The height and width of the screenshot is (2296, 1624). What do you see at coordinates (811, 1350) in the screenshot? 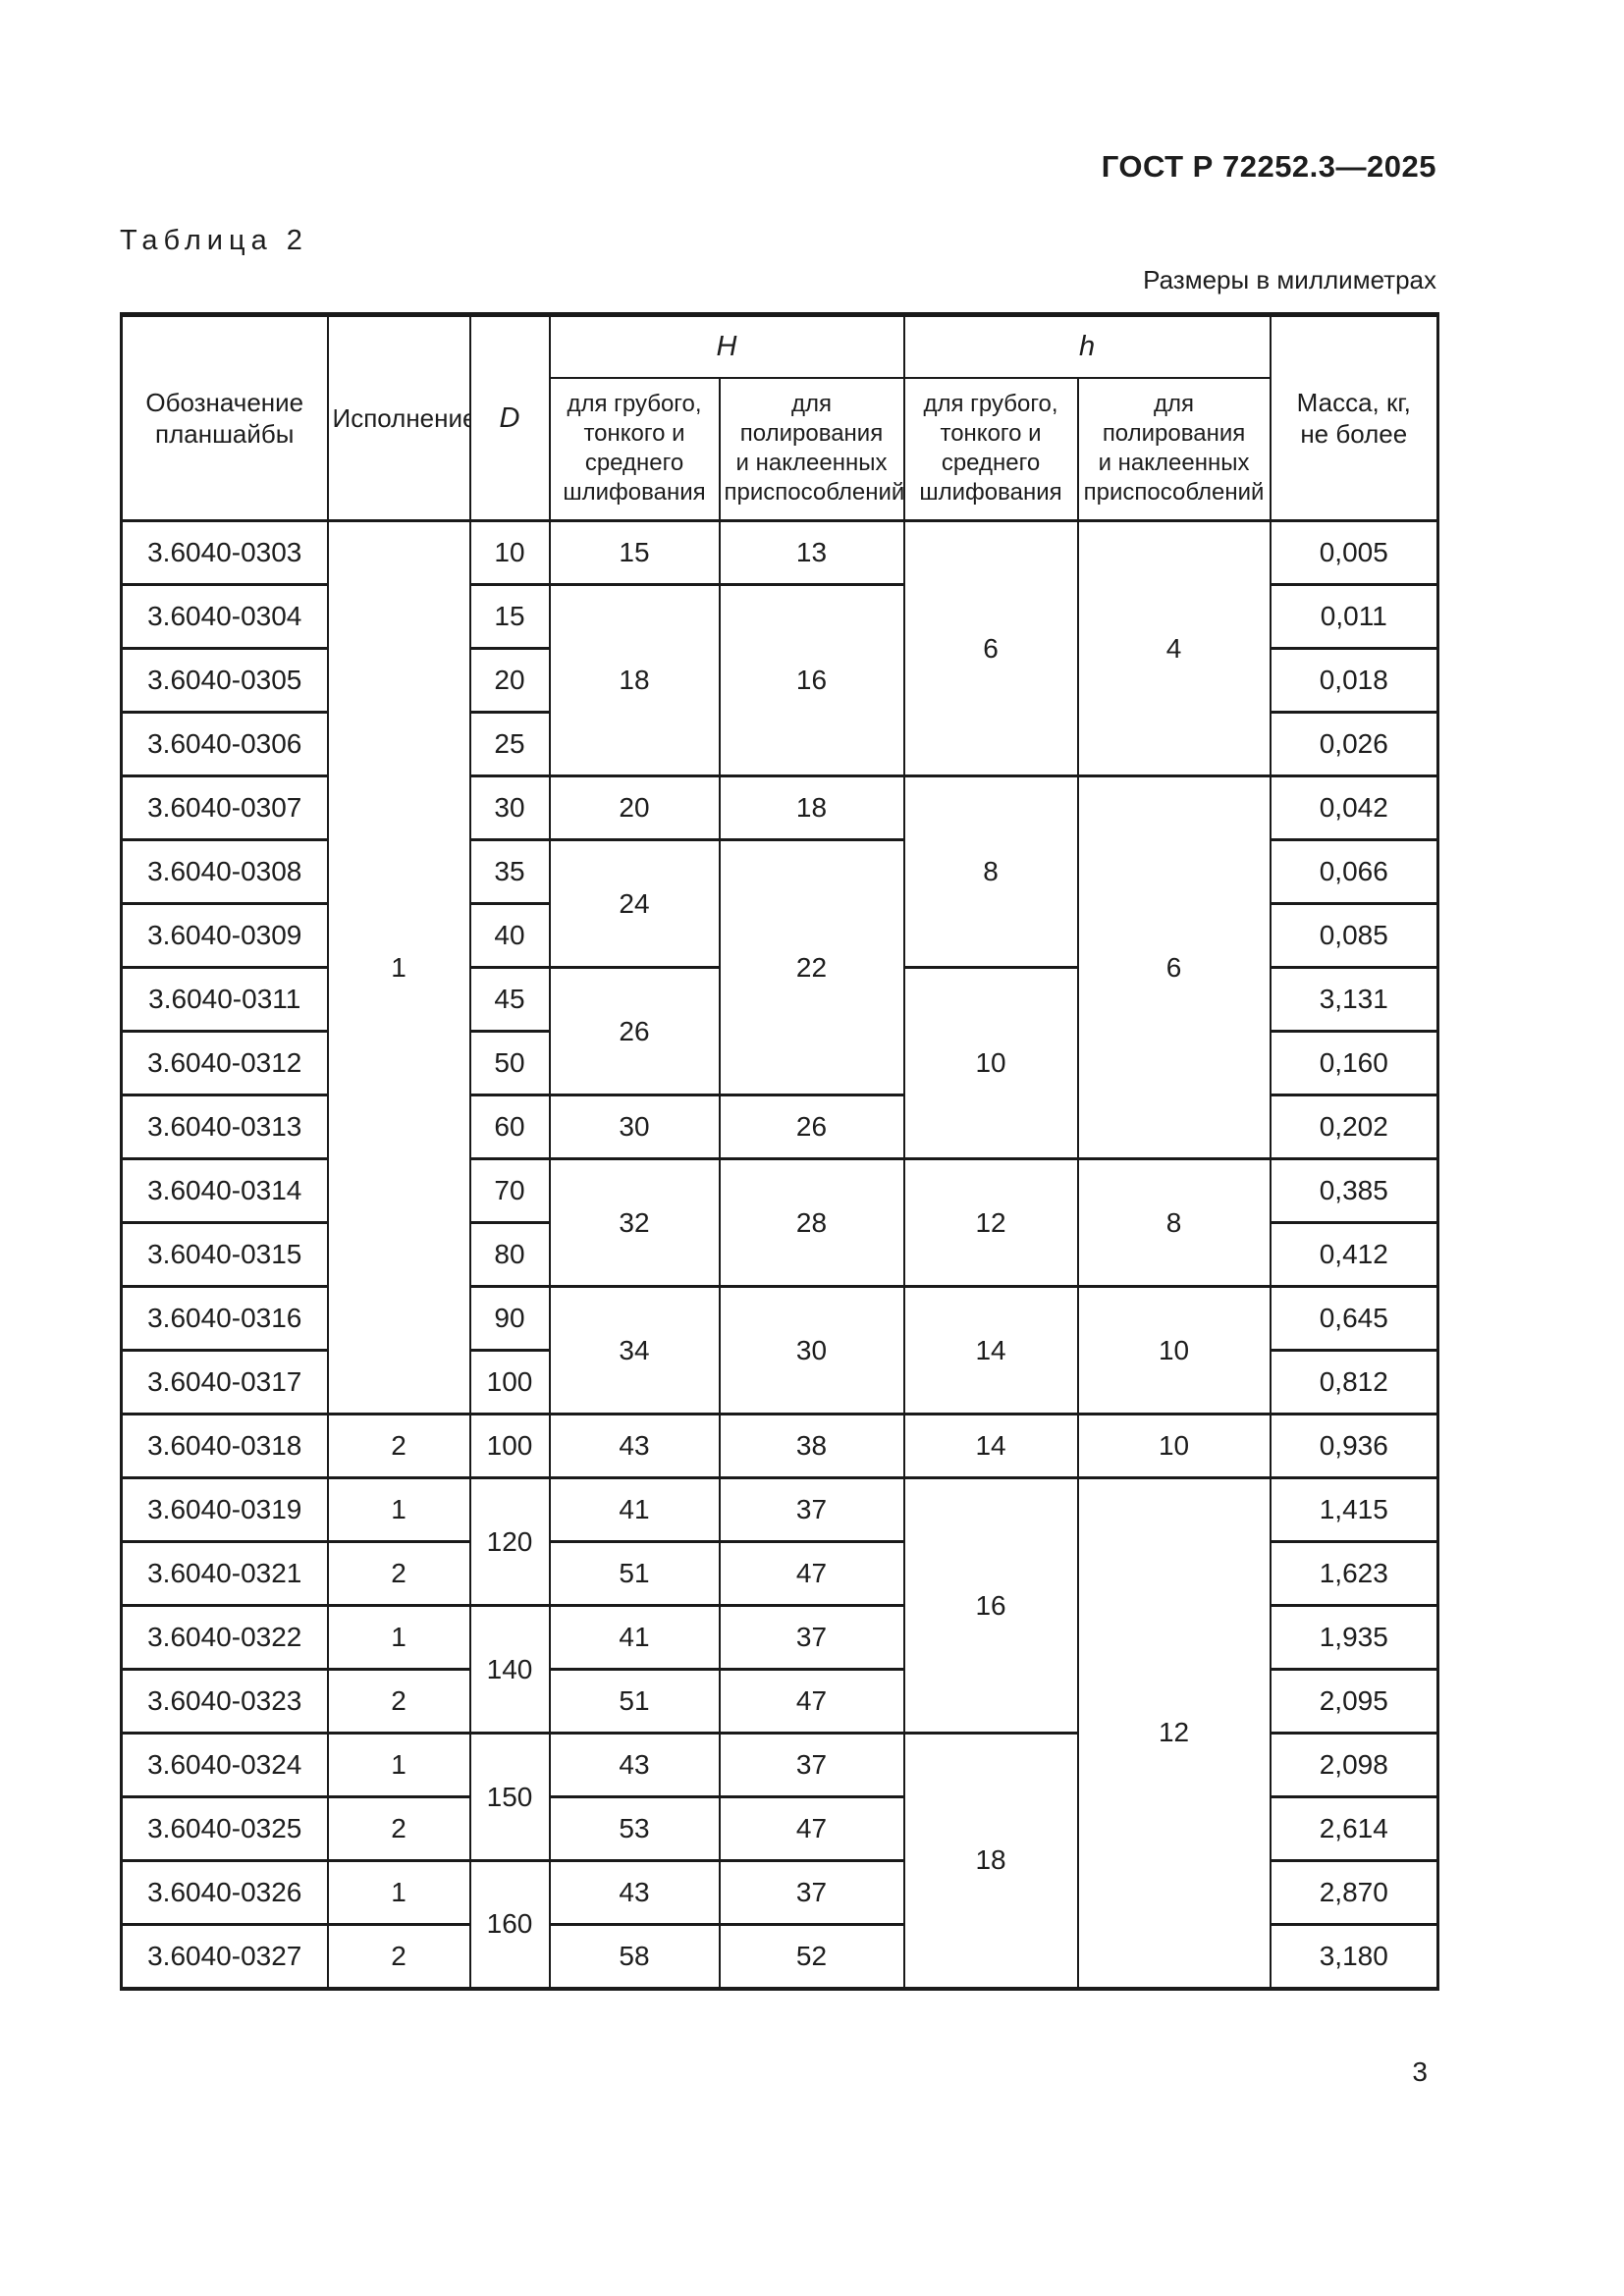
I see `cell-H_polish: 30` at bounding box center [811, 1350].